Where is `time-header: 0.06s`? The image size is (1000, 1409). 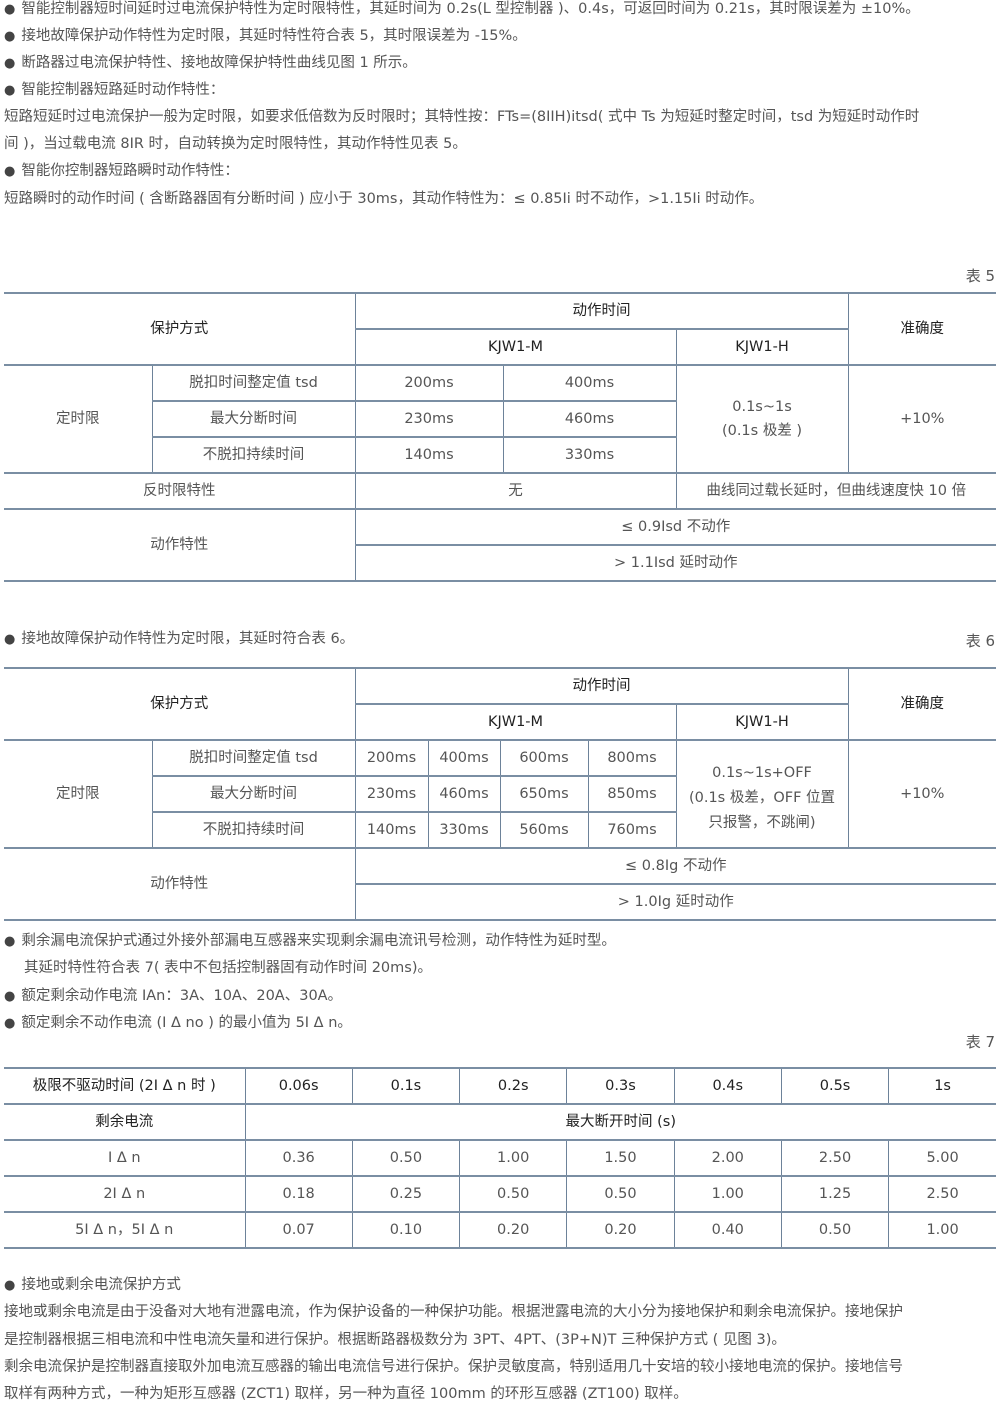
time-header: 0.06s is located at coordinates (298, 1086).